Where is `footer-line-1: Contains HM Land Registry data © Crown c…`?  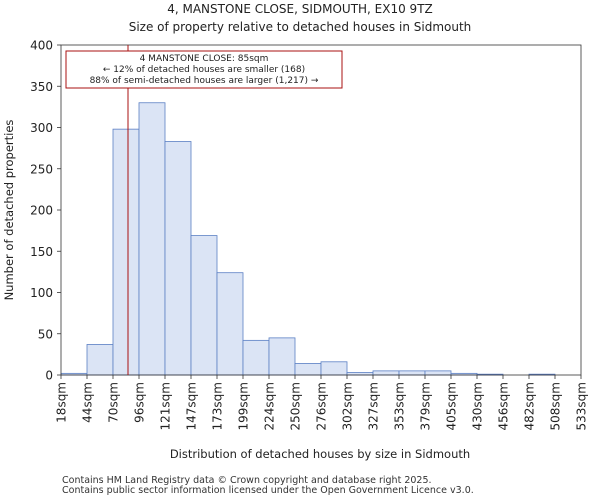 footer-line-1: Contains HM Land Registry data © Crown c… is located at coordinates (247, 480).